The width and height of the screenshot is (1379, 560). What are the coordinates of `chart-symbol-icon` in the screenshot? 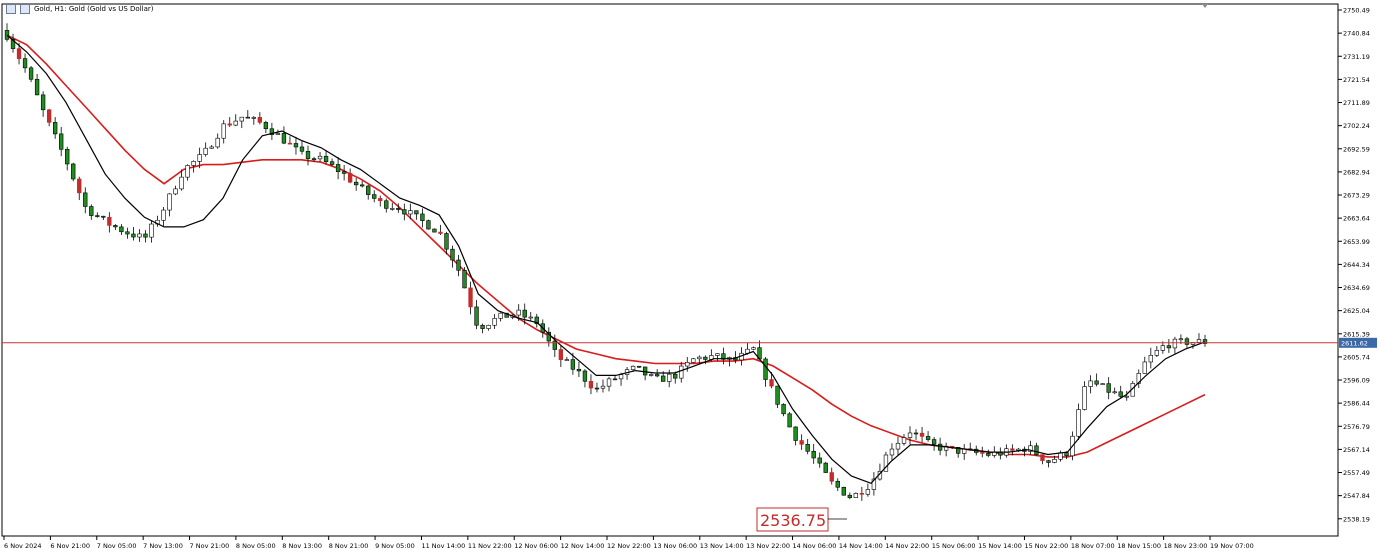 It's located at (11, 9).